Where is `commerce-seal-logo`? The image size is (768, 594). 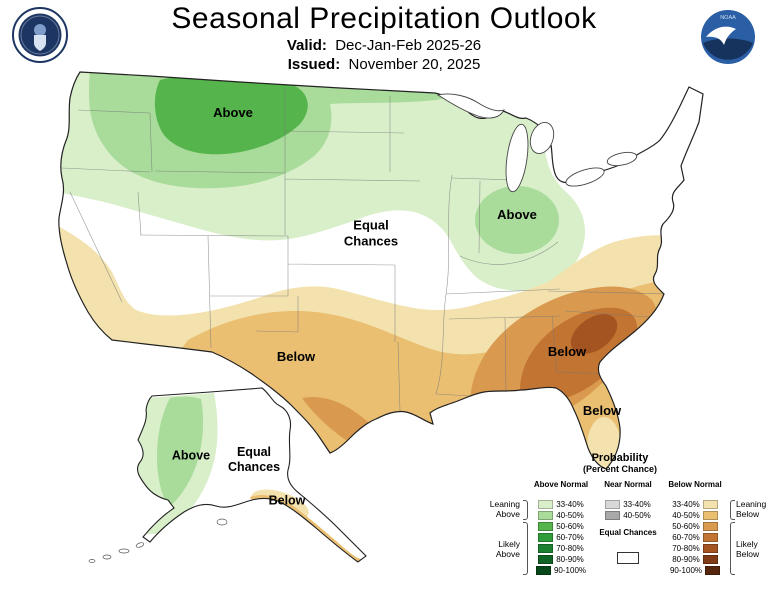 commerce-seal-logo is located at coordinates (40, 35).